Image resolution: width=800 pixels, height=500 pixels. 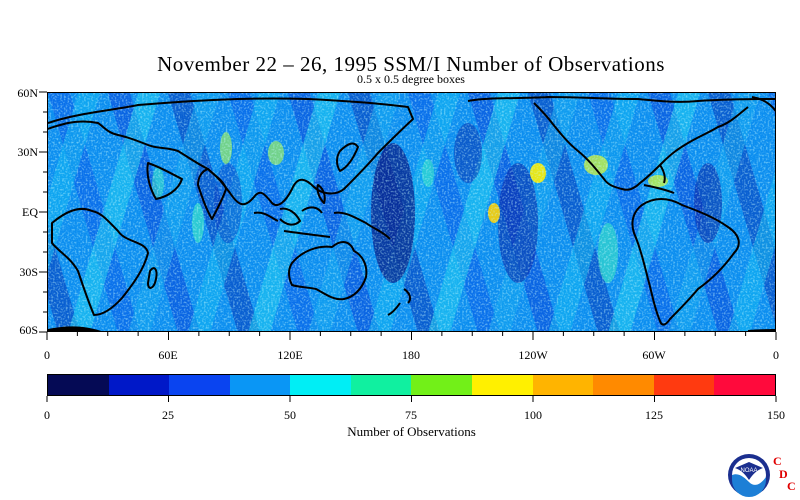 What do you see at coordinates (152, 278) in the screenshot?
I see `madagascar-coastline` at bounding box center [152, 278].